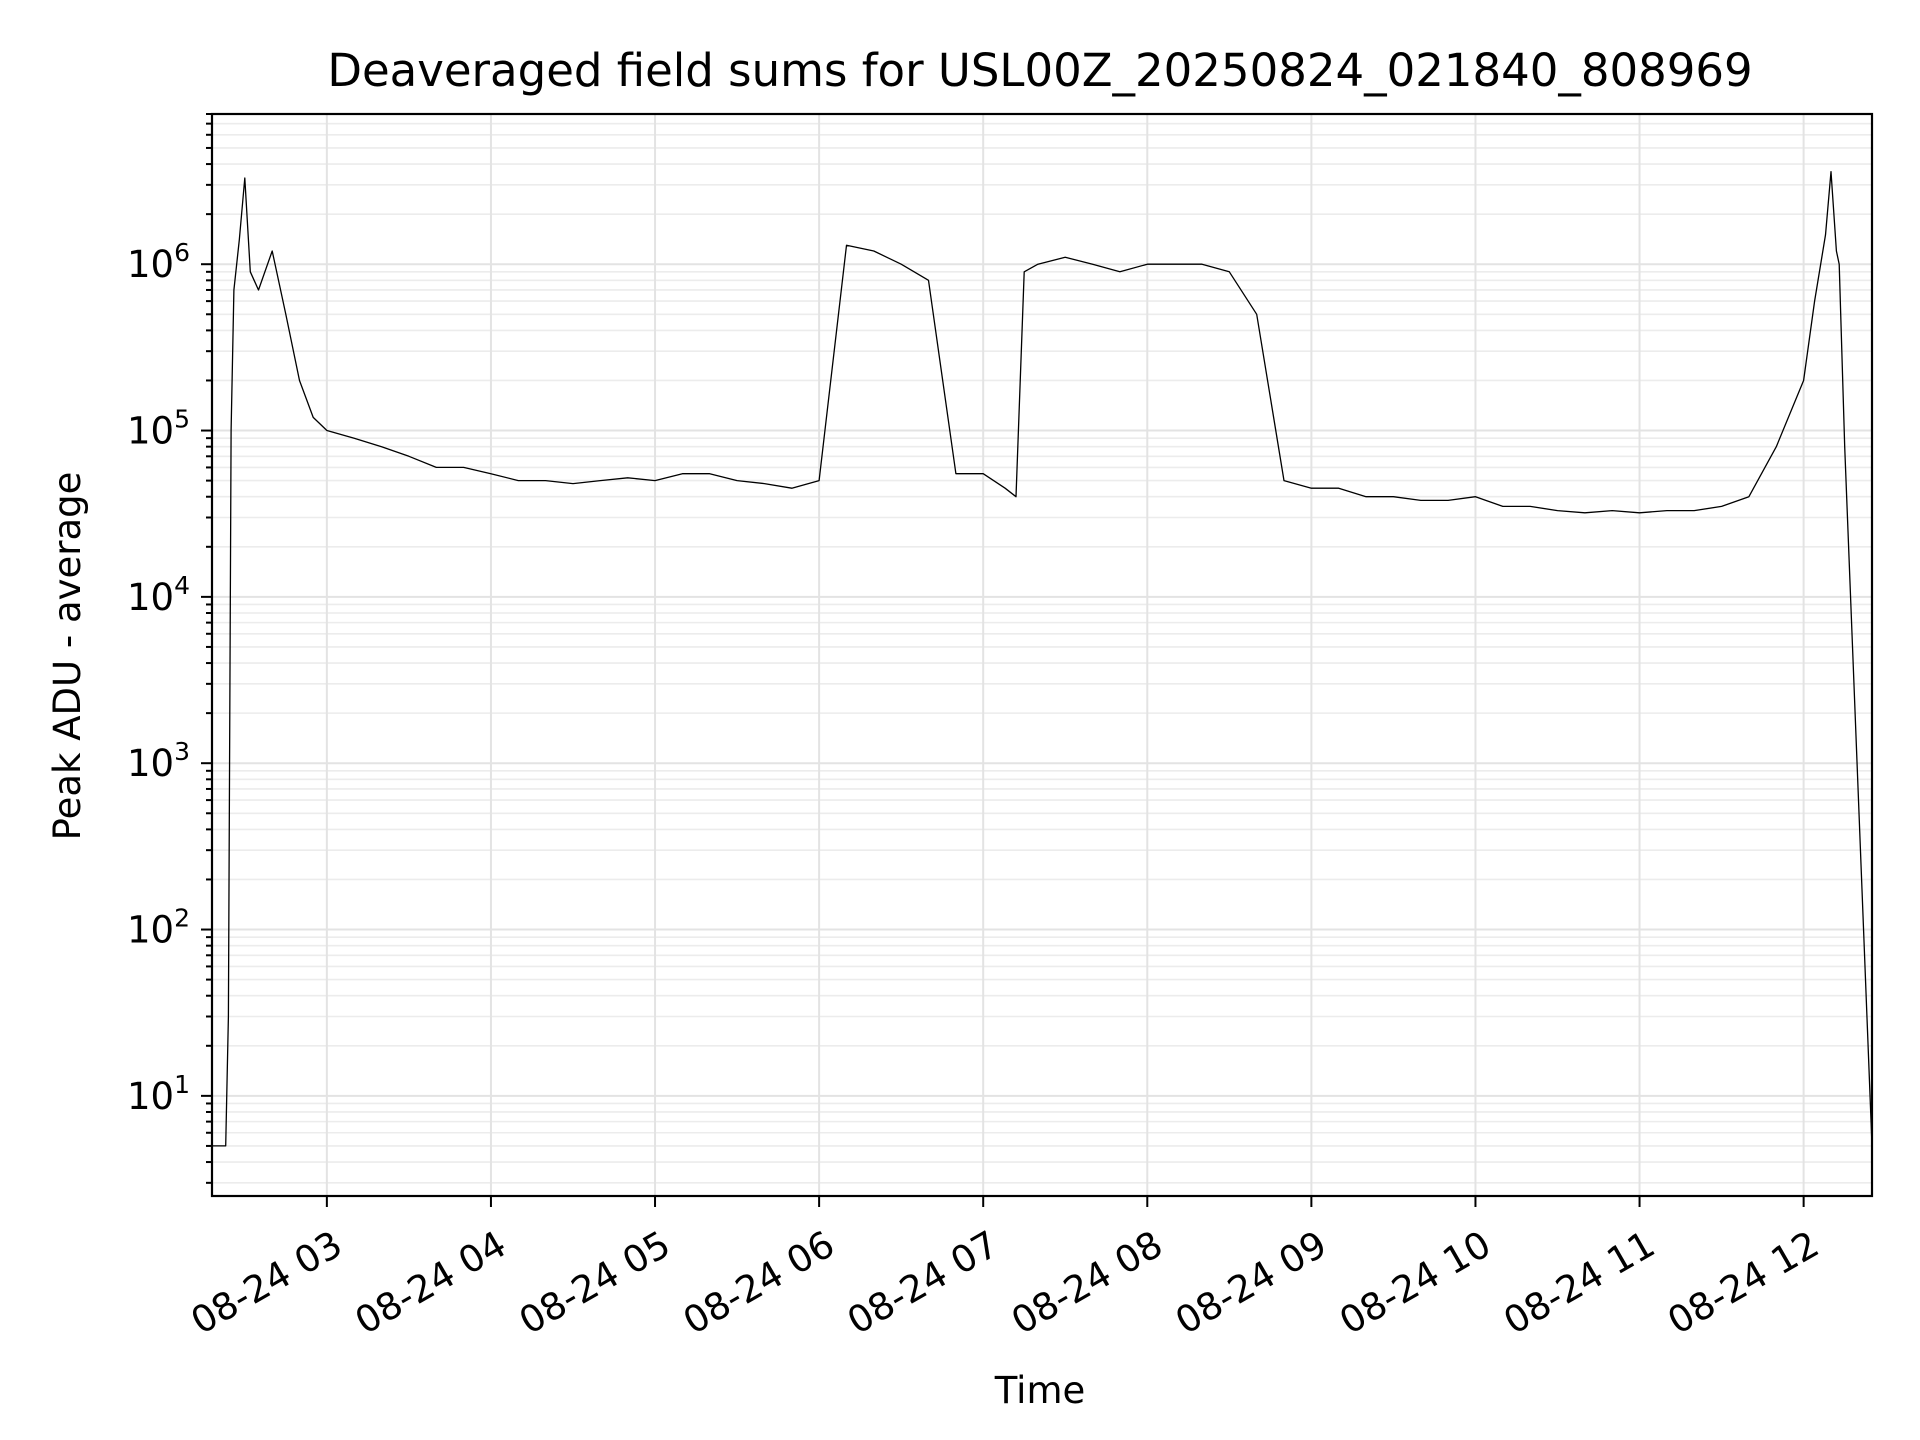 The width and height of the screenshot is (1920, 1440). I want to click on x-tick-label: 08-24 04, so click(431, 1283).